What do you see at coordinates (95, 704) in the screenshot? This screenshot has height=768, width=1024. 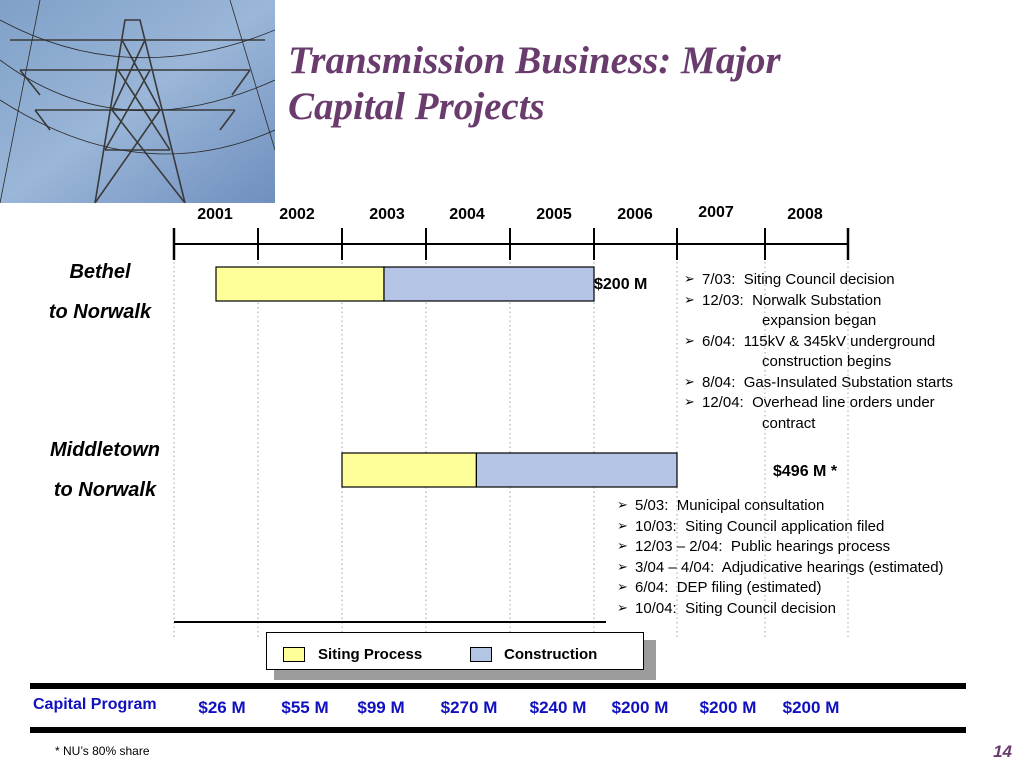 I see `capital-program-label: Capital Program` at bounding box center [95, 704].